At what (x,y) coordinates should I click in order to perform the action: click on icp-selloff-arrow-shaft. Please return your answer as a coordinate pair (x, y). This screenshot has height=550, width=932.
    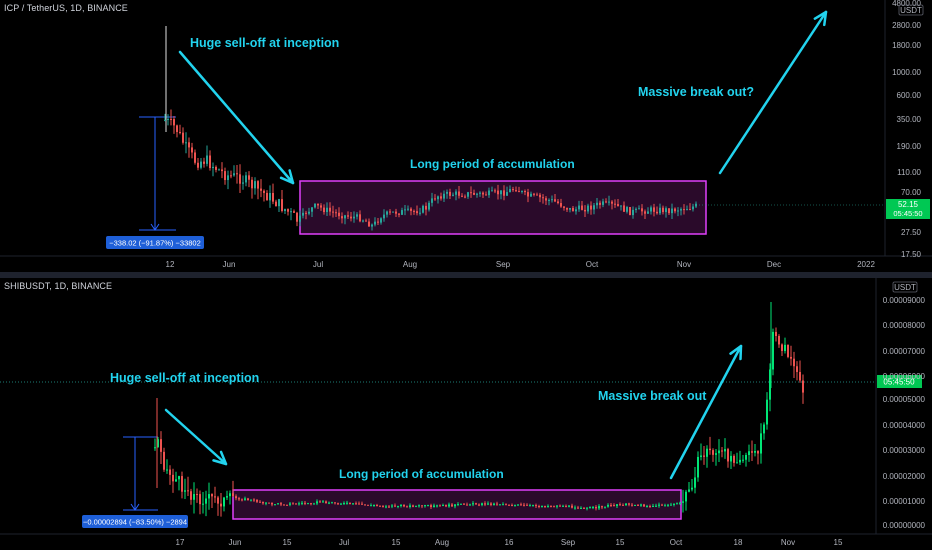
    Looking at the image, I should click on (236, 117).